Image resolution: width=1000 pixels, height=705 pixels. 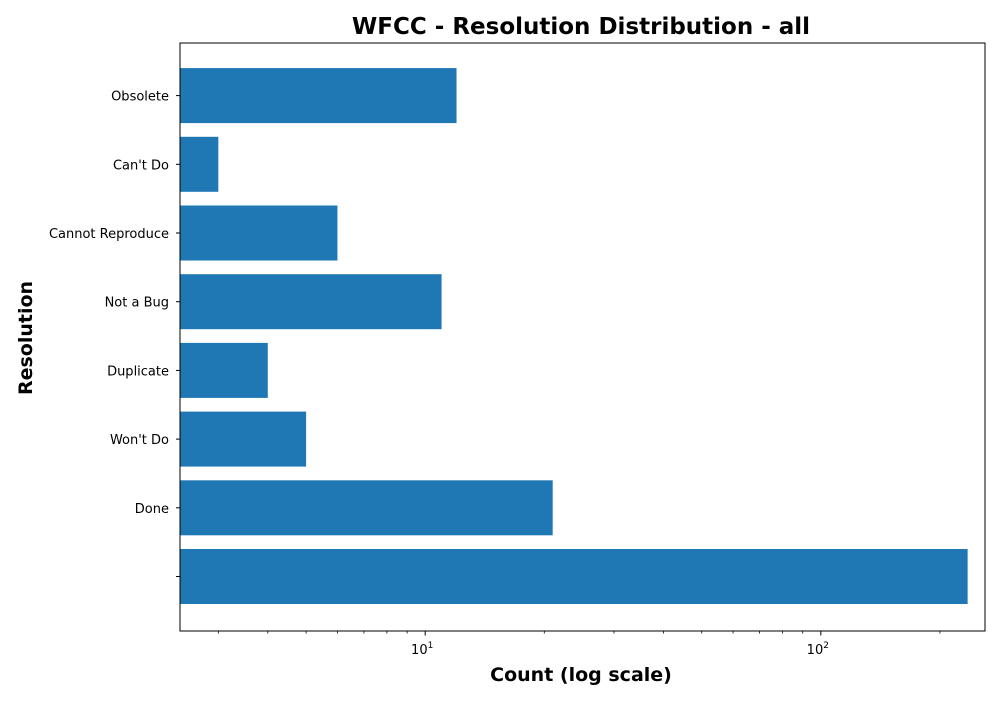 I want to click on y-tick-label: Not a Bug, so click(x=137, y=303).